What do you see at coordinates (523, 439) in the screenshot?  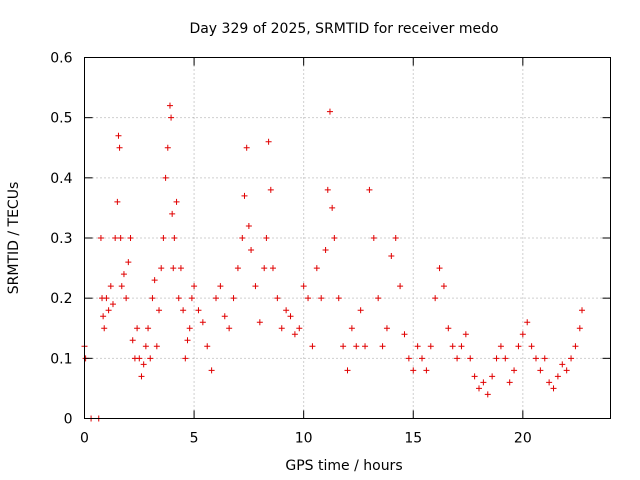 I see `x-tick-label: 20` at bounding box center [523, 439].